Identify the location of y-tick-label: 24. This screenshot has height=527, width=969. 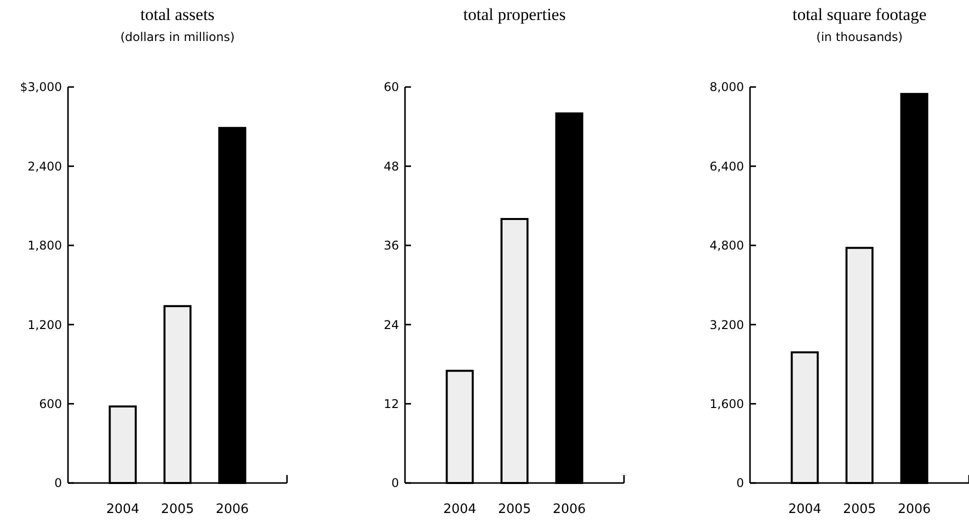
(391, 325).